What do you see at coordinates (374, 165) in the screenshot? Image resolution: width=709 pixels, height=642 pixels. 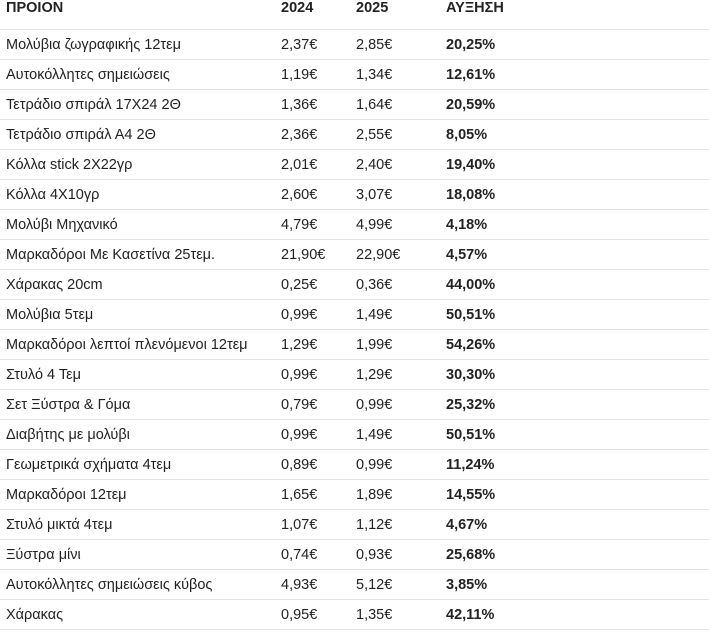 I see `price-2025-cell: 2,40€` at bounding box center [374, 165].